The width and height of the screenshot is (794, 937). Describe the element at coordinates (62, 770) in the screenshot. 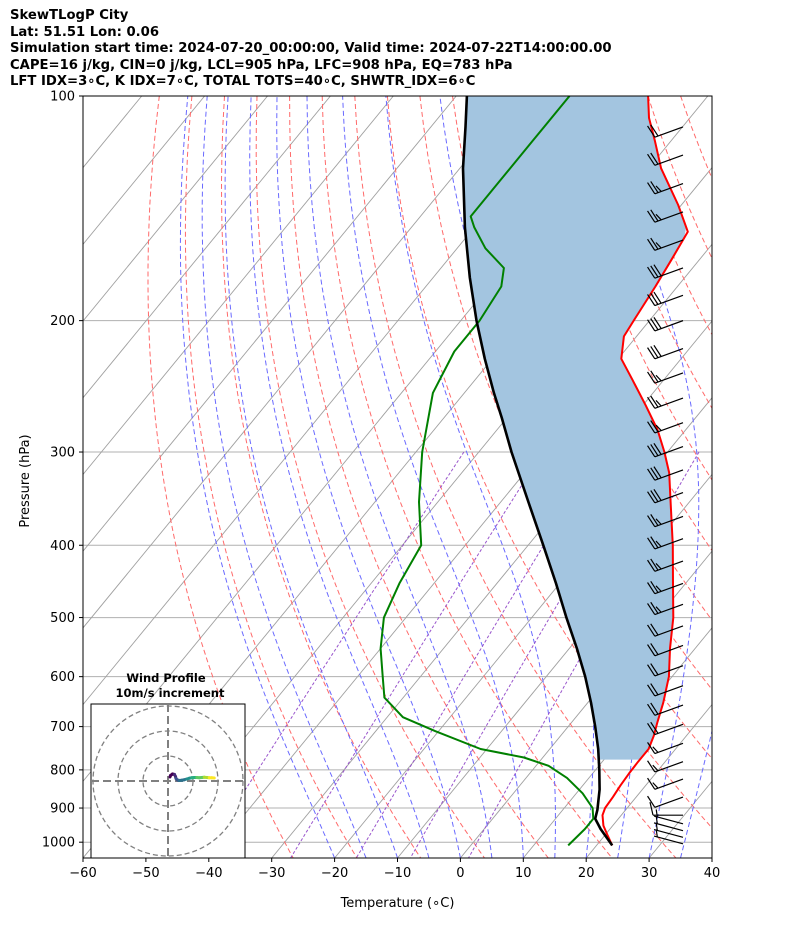

I see `y-tick-label: 800` at that location.